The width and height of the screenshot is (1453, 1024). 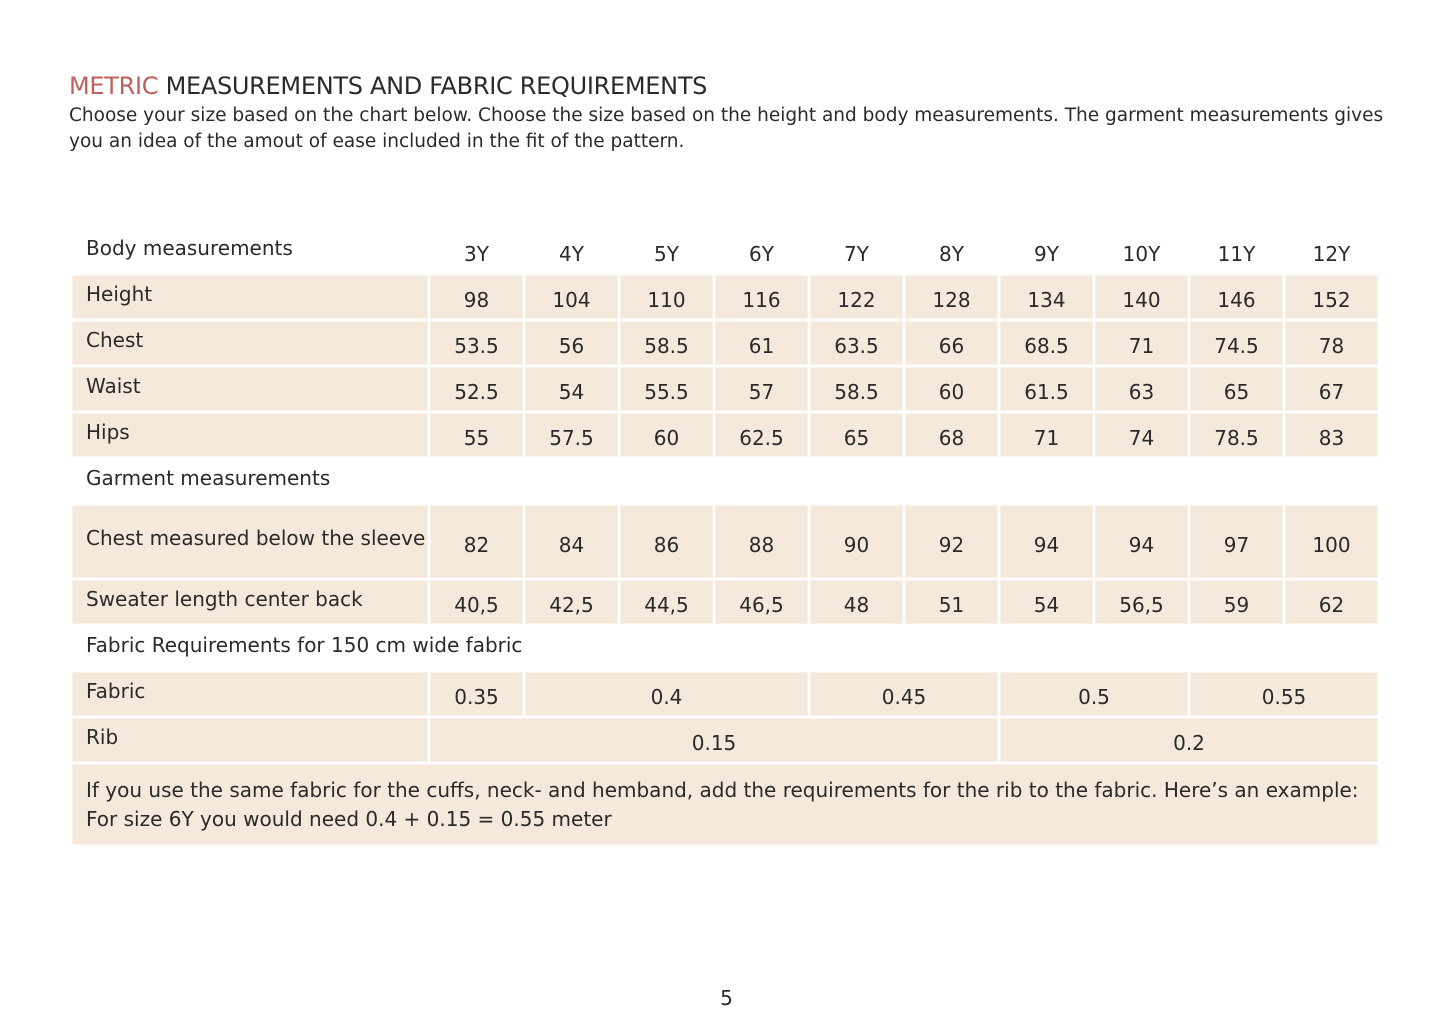 What do you see at coordinates (761, 541) in the screenshot?
I see `cell: 88` at bounding box center [761, 541].